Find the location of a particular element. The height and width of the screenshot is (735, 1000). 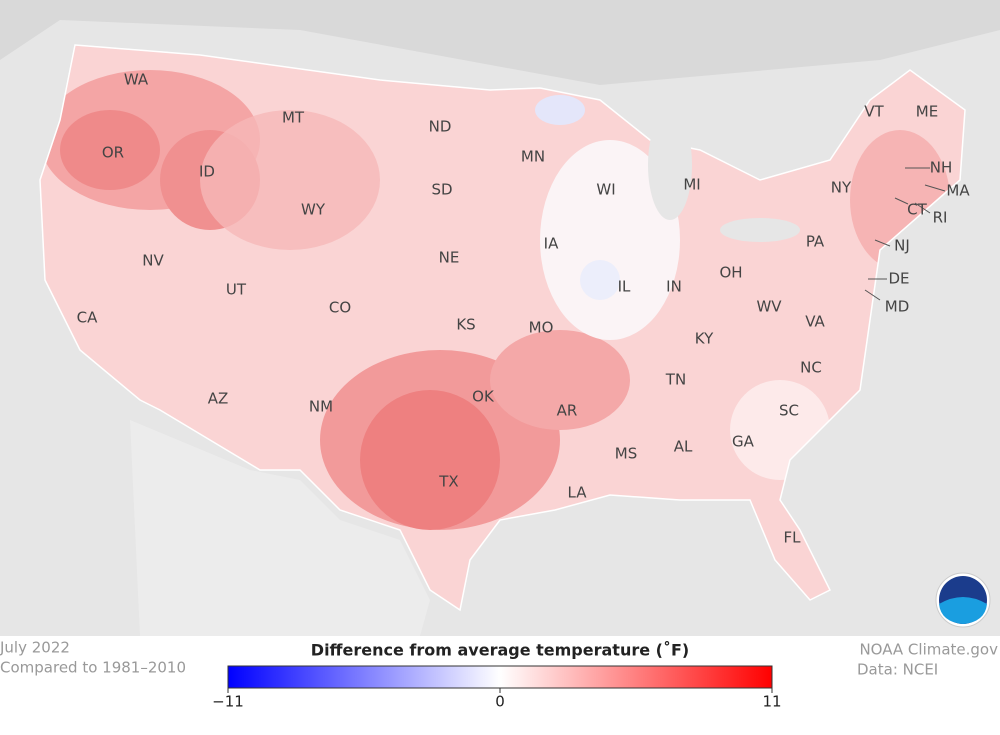

state-label: NV is located at coordinates (153, 261).